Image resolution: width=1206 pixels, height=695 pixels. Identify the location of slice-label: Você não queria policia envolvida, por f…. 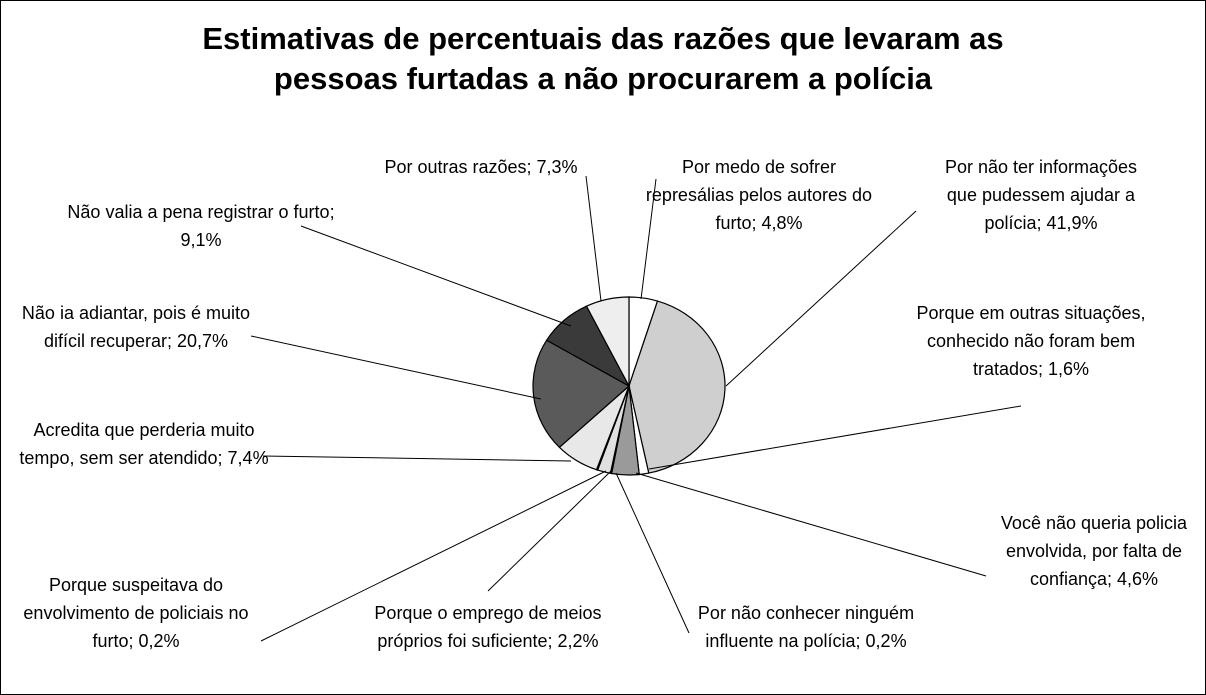
(1094, 551).